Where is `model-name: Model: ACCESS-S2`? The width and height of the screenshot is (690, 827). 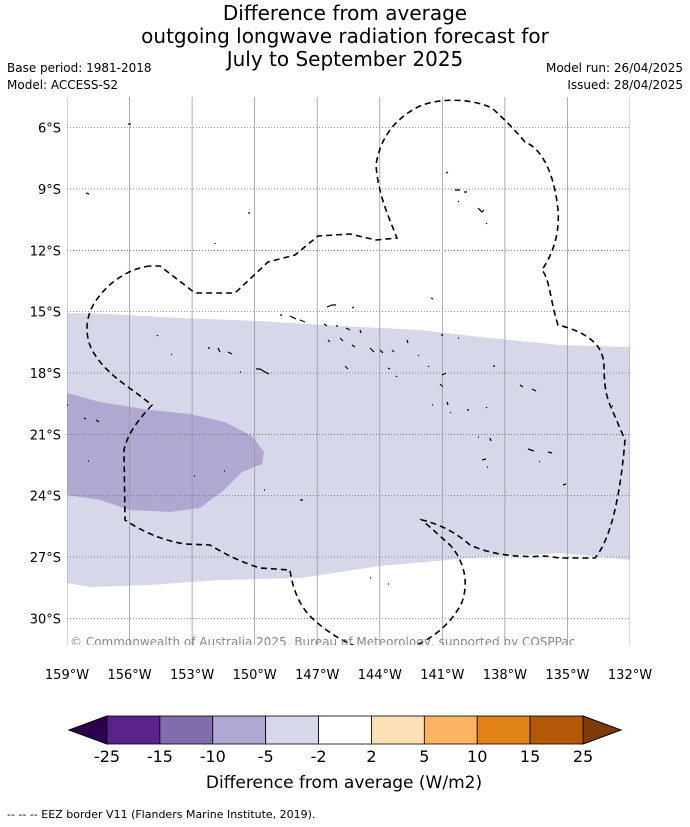
model-name: Model: ACCESS-S2 is located at coordinates (63, 85).